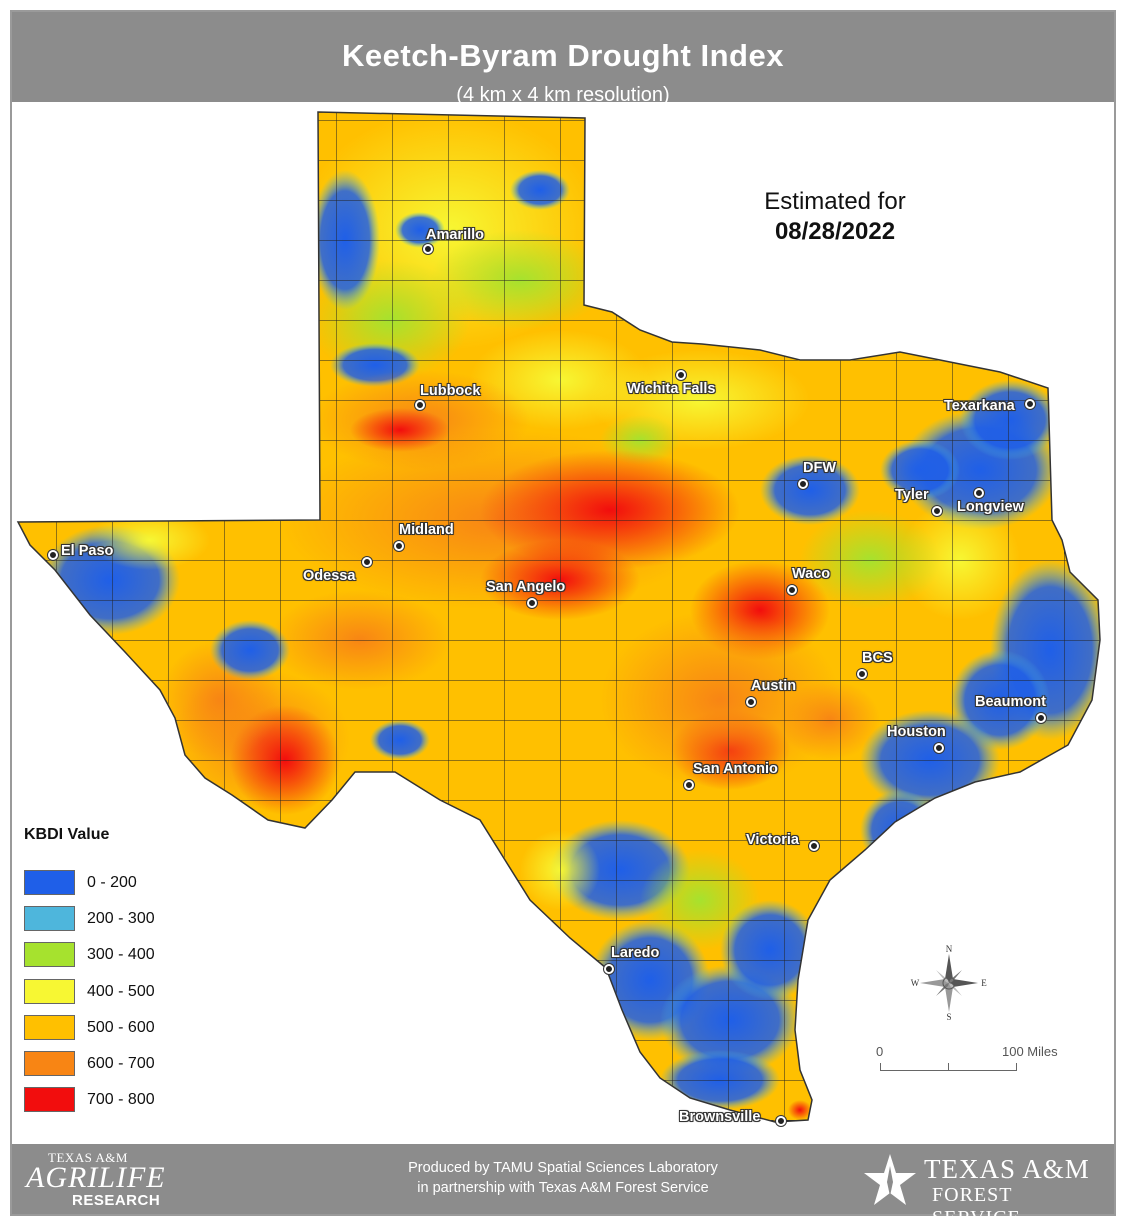 The height and width of the screenshot is (1230, 1128). What do you see at coordinates (67, 834) in the screenshot?
I see `legend-title: KBDI Value` at bounding box center [67, 834].